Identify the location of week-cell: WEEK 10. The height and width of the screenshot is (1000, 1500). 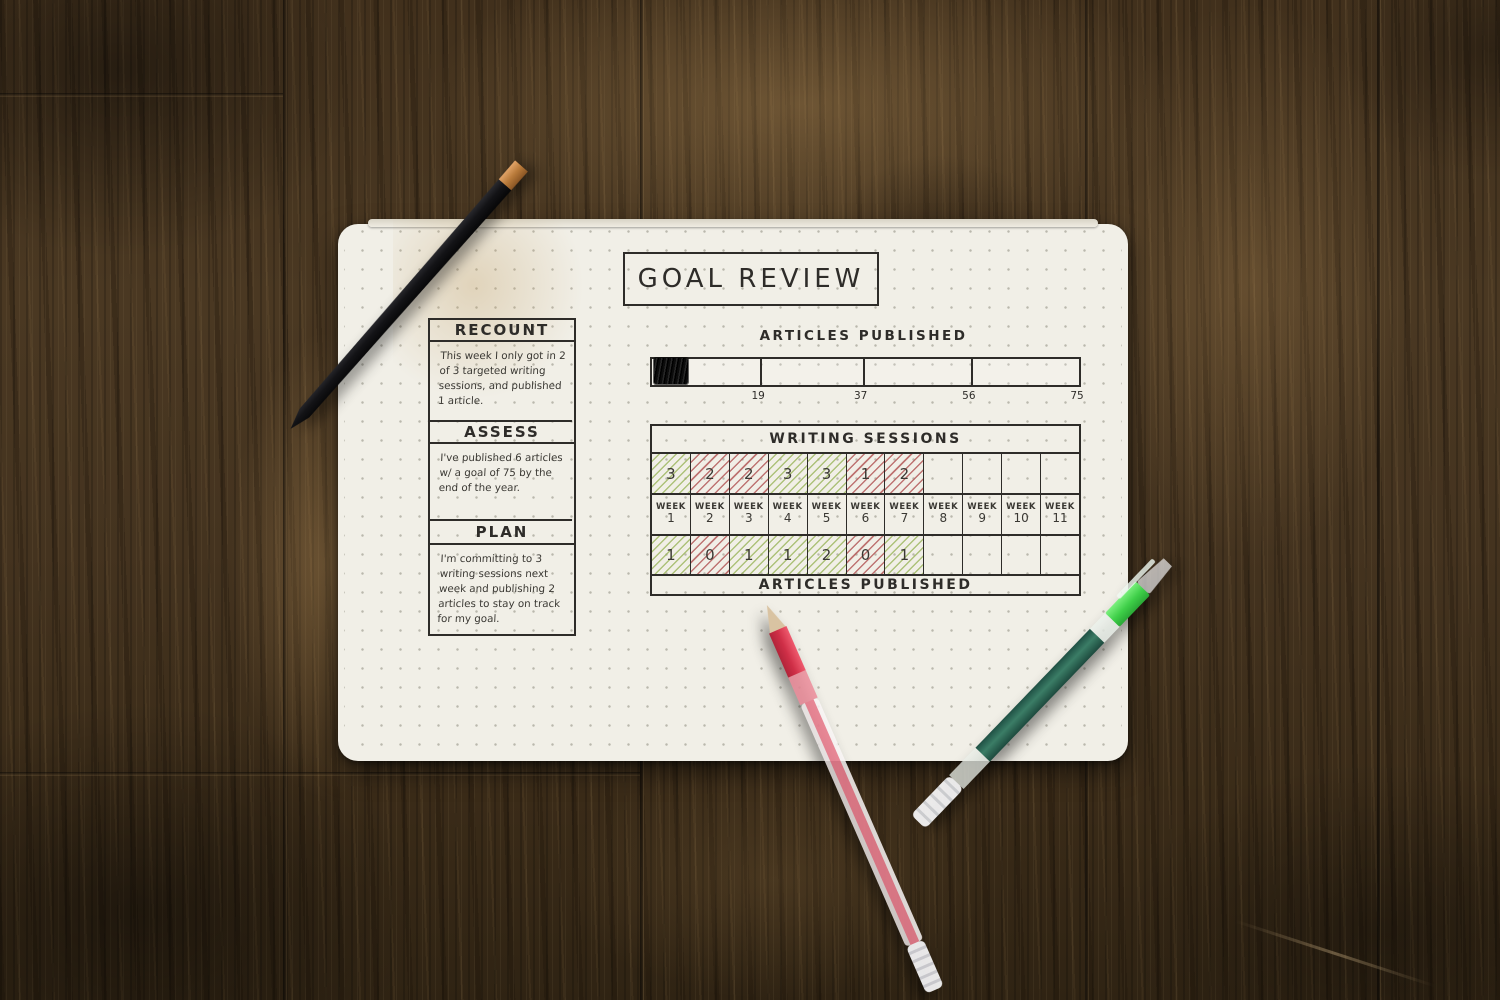
(1022, 514).